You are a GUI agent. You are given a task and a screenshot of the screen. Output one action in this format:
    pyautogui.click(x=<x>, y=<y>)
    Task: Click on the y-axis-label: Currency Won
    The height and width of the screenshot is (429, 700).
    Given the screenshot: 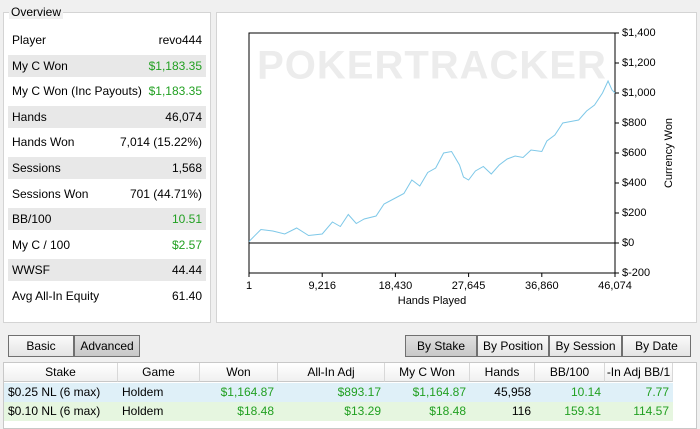 What is the action you would take?
    pyautogui.click(x=669, y=153)
    